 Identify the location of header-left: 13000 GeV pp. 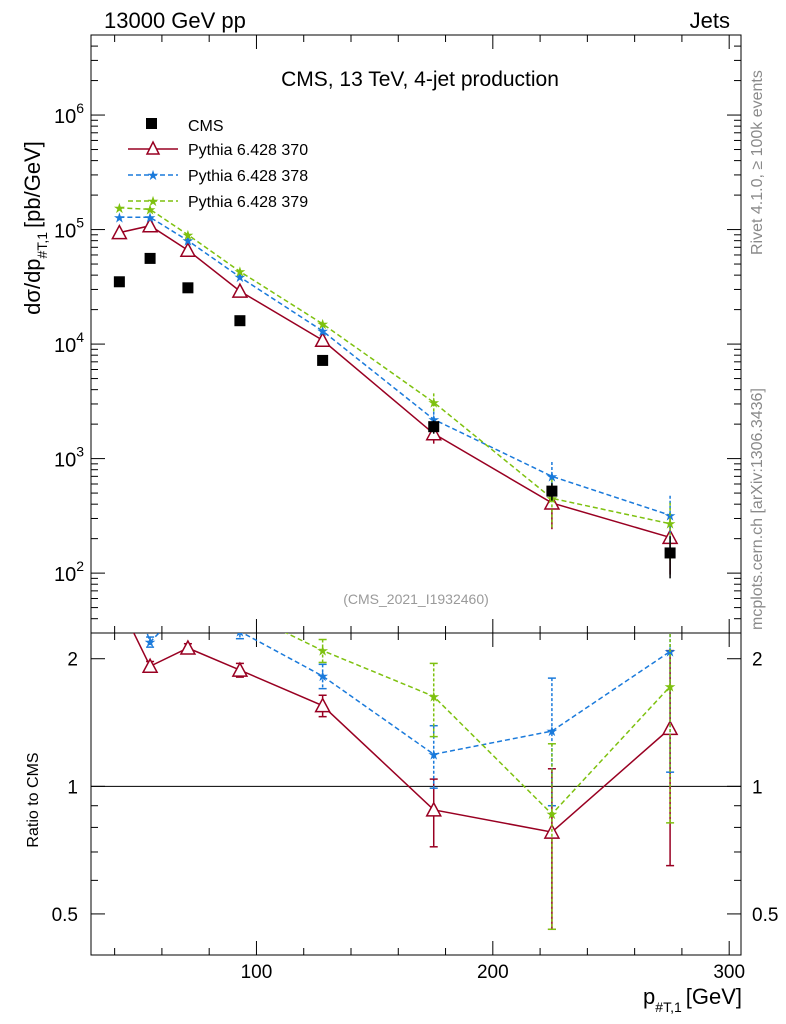
(175, 20).